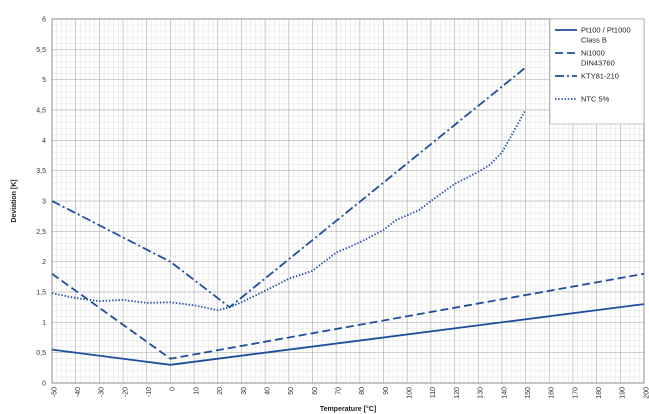  Describe the element at coordinates (44, 384) in the screenshot. I see `y-tick-label: 0` at that location.